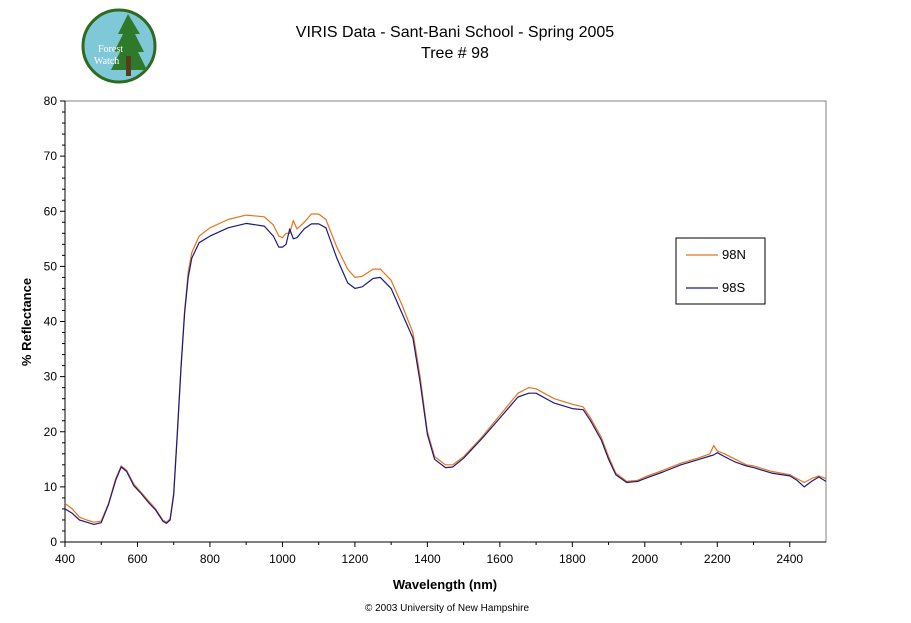 This screenshot has width=911, height=623. What do you see at coordinates (51, 156) in the screenshot?
I see `y-tick-label: 70` at bounding box center [51, 156].